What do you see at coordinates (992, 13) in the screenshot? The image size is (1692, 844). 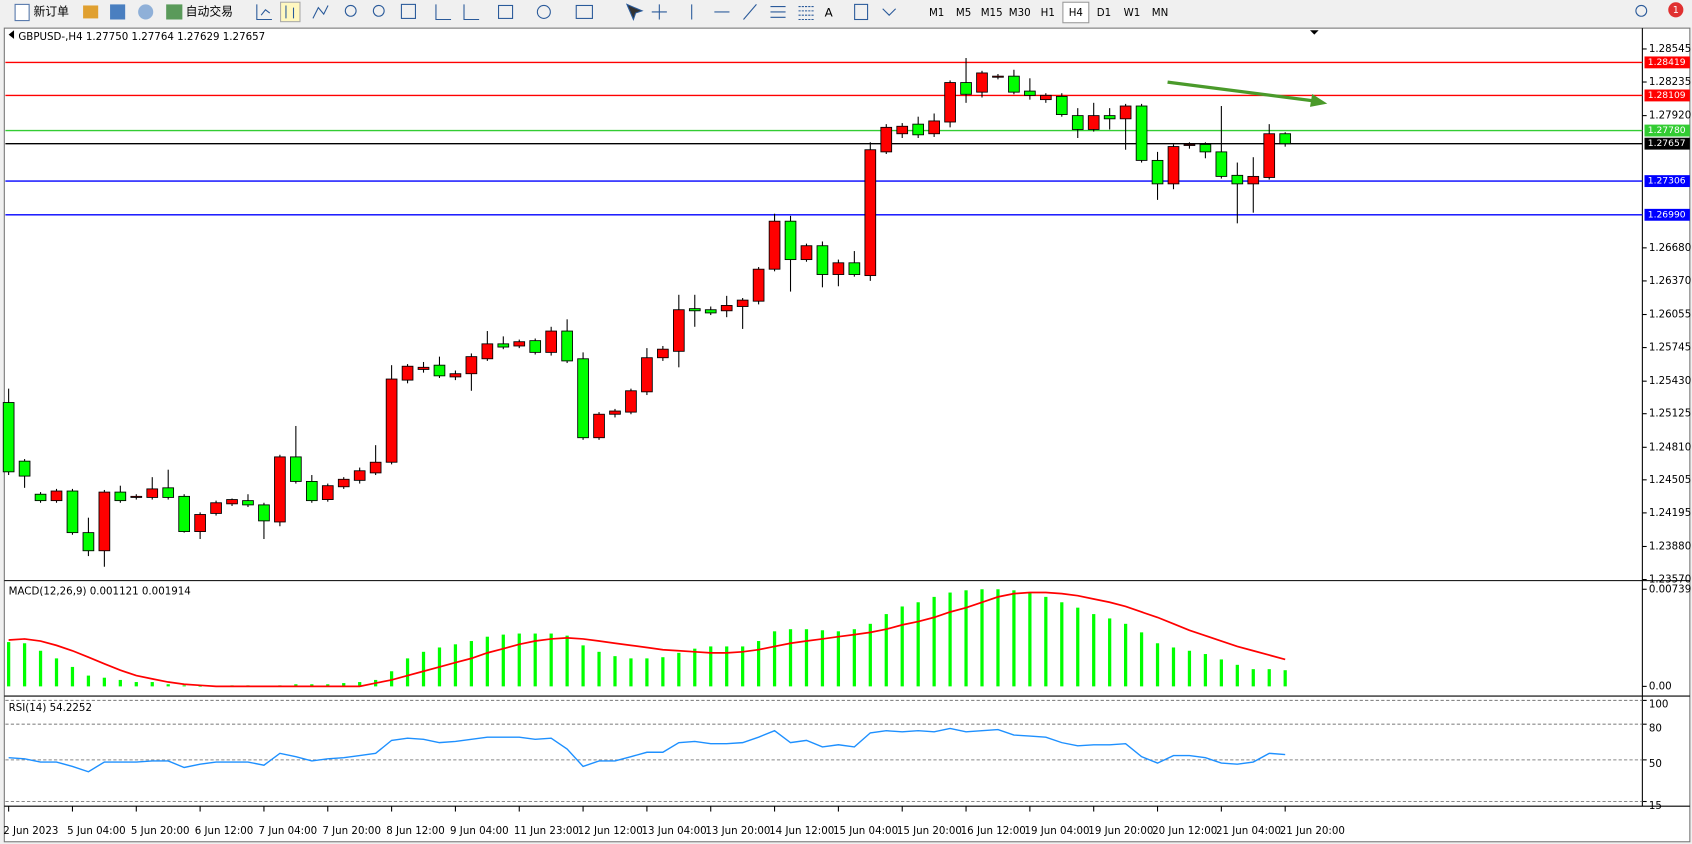 I see `timeframe-button: M15` at bounding box center [992, 13].